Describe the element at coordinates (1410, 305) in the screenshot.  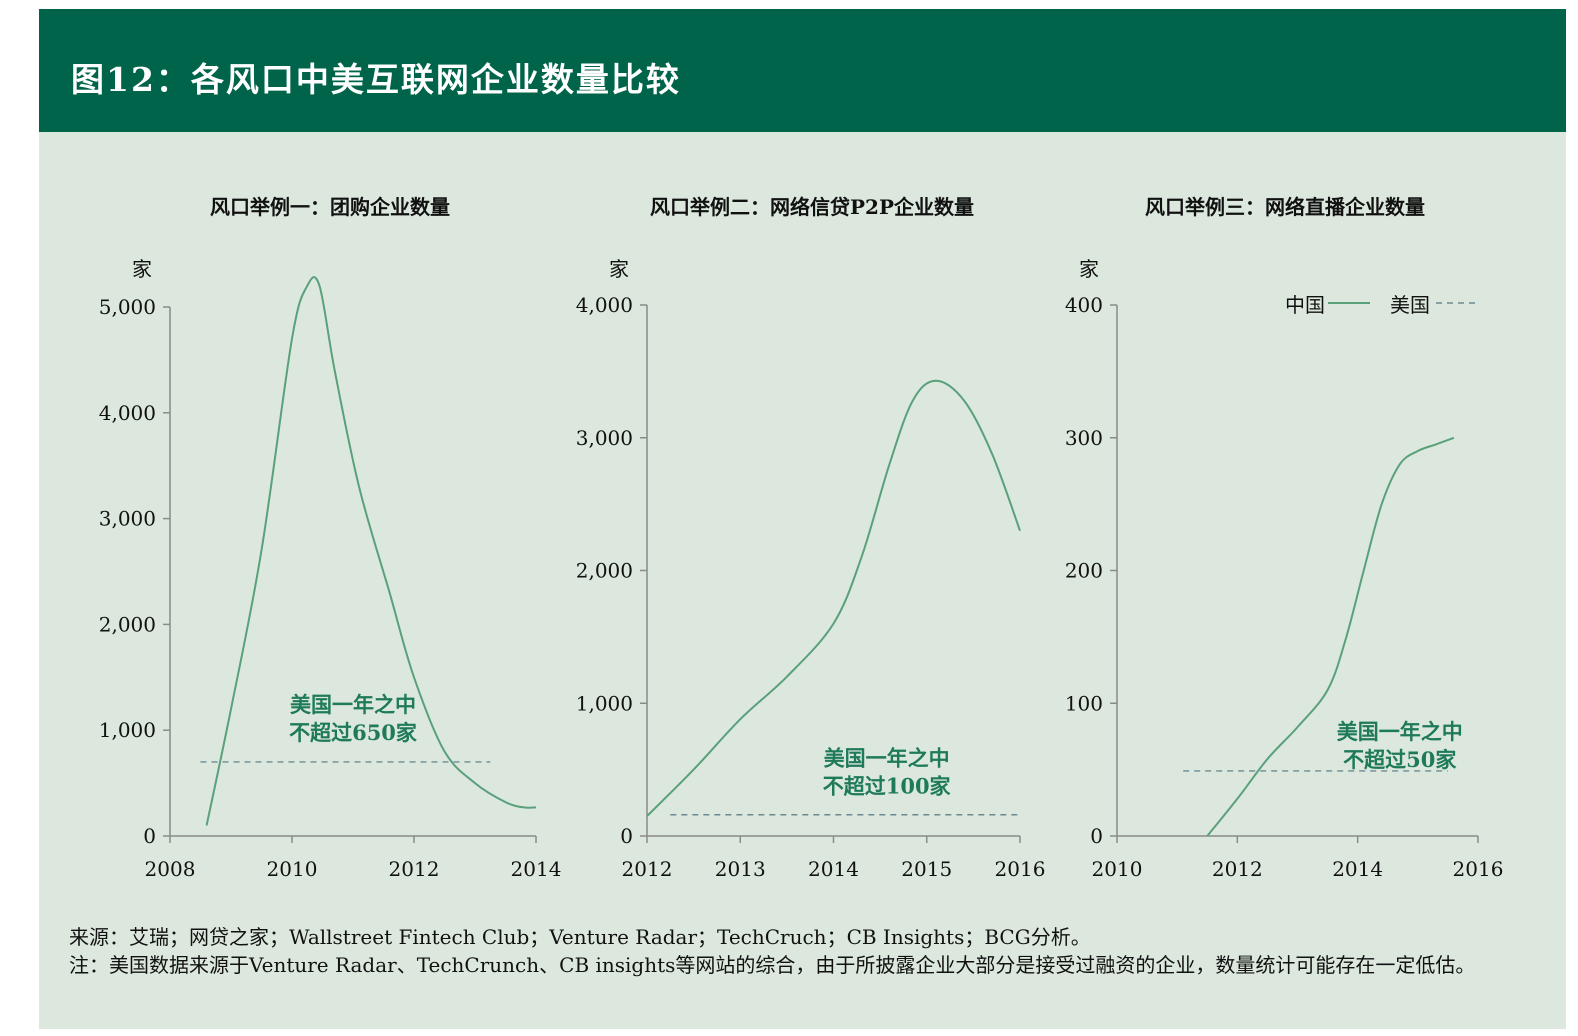
I see `legend-label-us: 美国` at that location.